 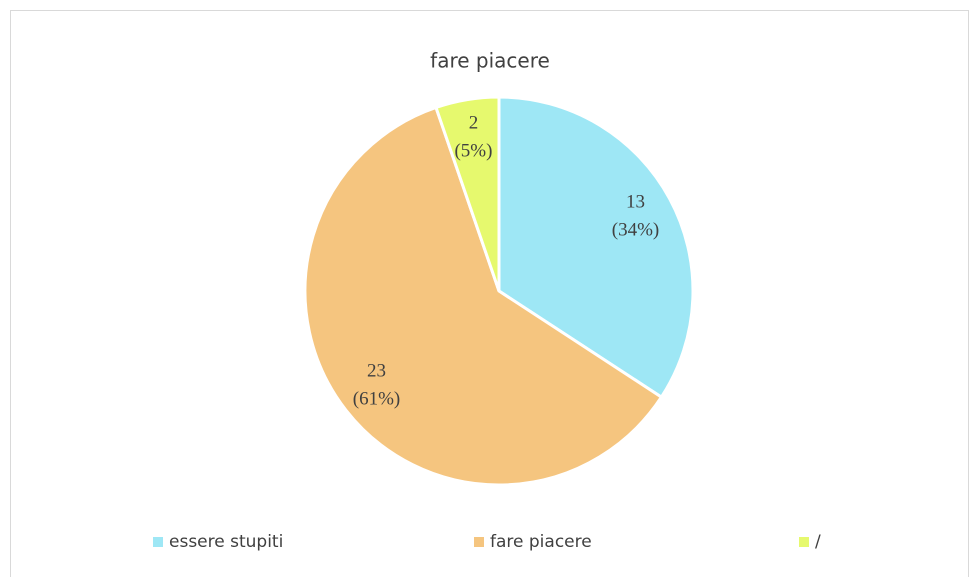 What do you see at coordinates (467, 193) in the screenshot?
I see `pie-slice` at bounding box center [467, 193].